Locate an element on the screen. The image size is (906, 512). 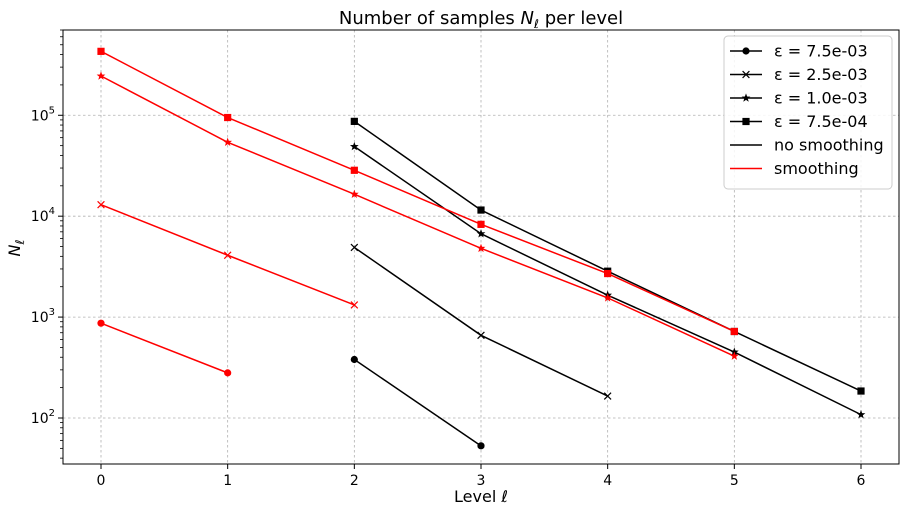
legend-box is located at coordinates (808, 112).